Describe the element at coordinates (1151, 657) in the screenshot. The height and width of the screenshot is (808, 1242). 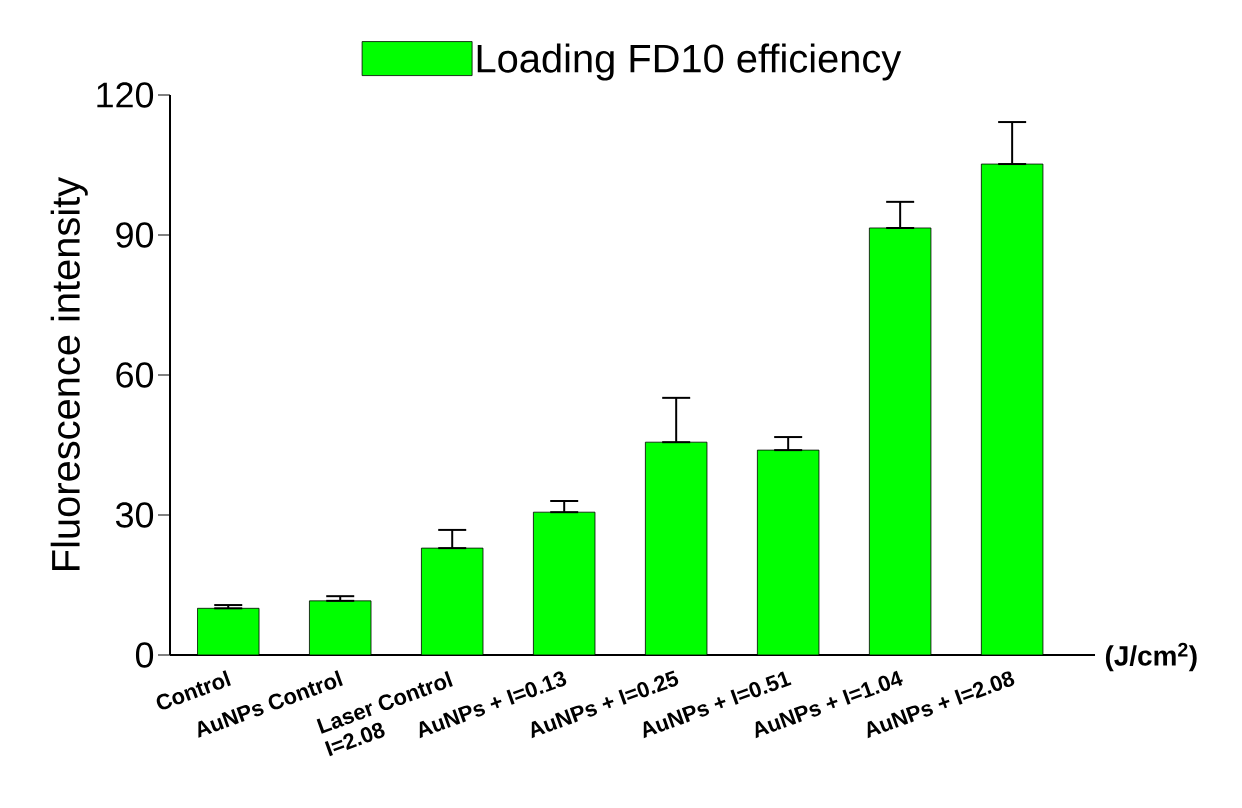
I see `x-axis-title: (J/cm$^{2}$)` at that location.